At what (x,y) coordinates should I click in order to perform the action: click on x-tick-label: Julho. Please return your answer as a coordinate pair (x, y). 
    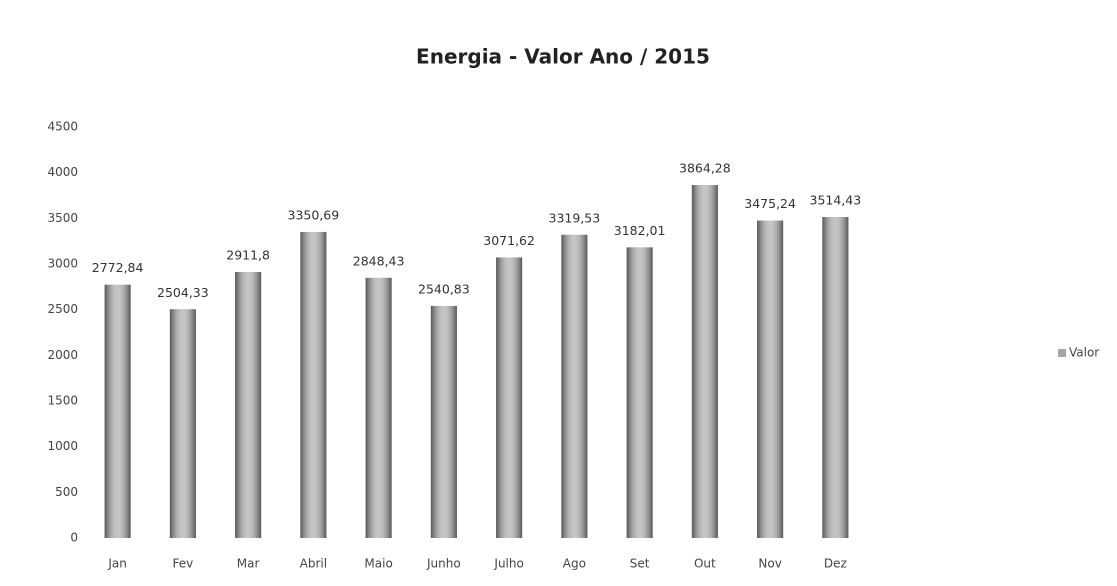
    Looking at the image, I should click on (508, 564).